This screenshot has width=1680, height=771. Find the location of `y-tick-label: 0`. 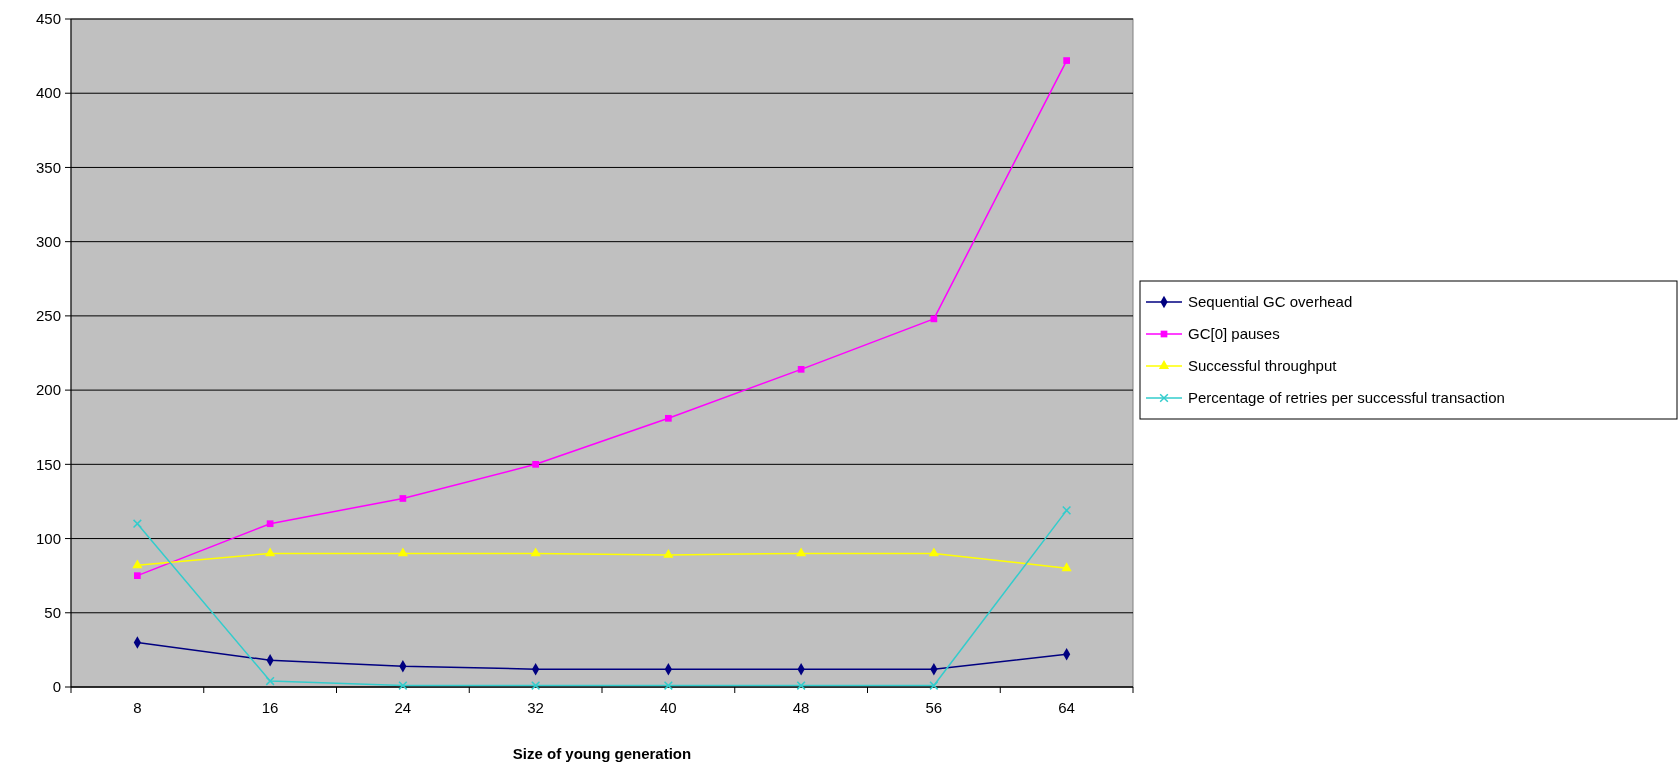

y-tick-label: 0 is located at coordinates (56, 687).